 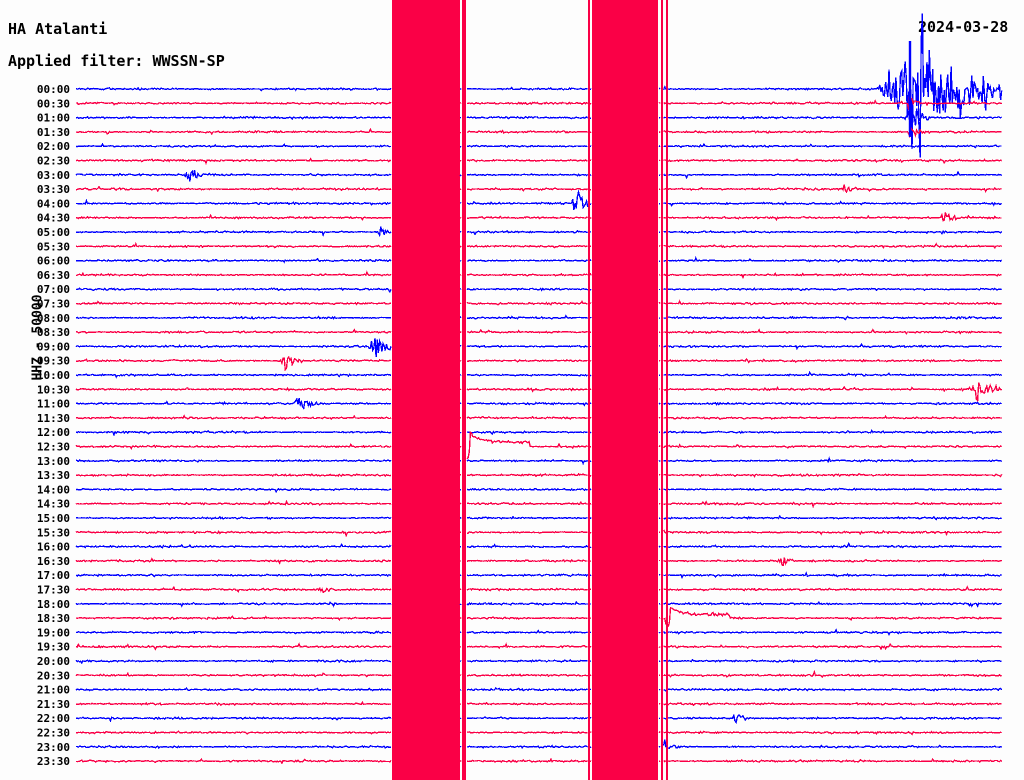 What do you see at coordinates (53, 447) in the screenshot?
I see `time-tick-label: 12:30` at bounding box center [53, 447].